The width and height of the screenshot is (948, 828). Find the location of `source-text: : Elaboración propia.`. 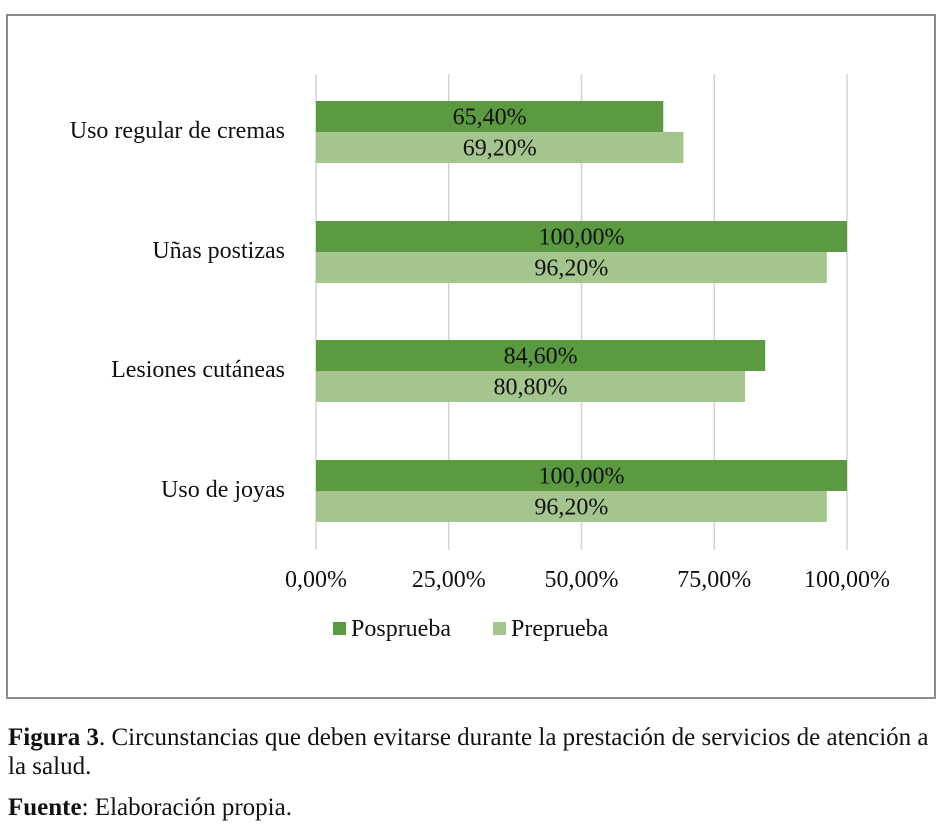

source-text: : Elaboración propia. is located at coordinates (186, 807).